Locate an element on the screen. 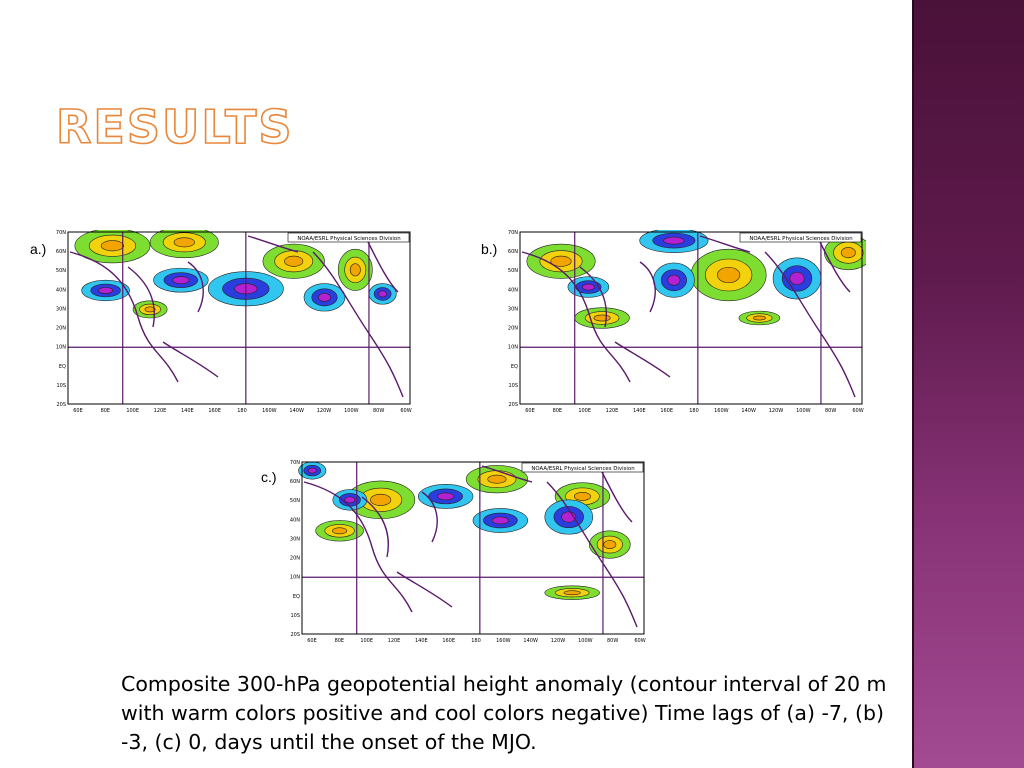 This screenshot has width=1024, height=768. panel-label-b: b.) is located at coordinates (489, 249).